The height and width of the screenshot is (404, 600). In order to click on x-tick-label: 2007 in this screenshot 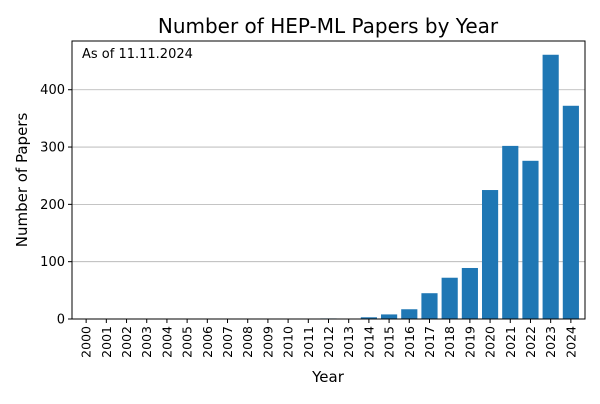, I will do `click(227, 342)`.